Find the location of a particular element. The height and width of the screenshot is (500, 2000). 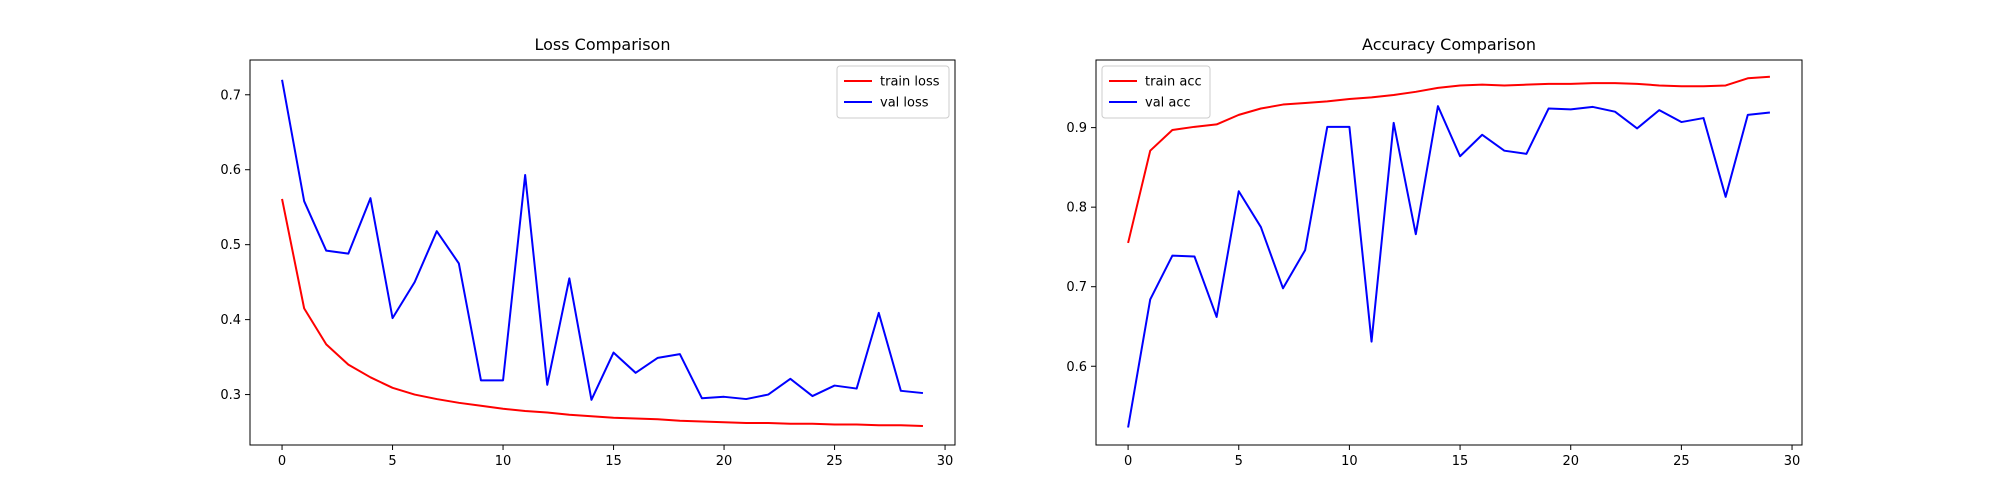

legend-label: train loss is located at coordinates (910, 82).